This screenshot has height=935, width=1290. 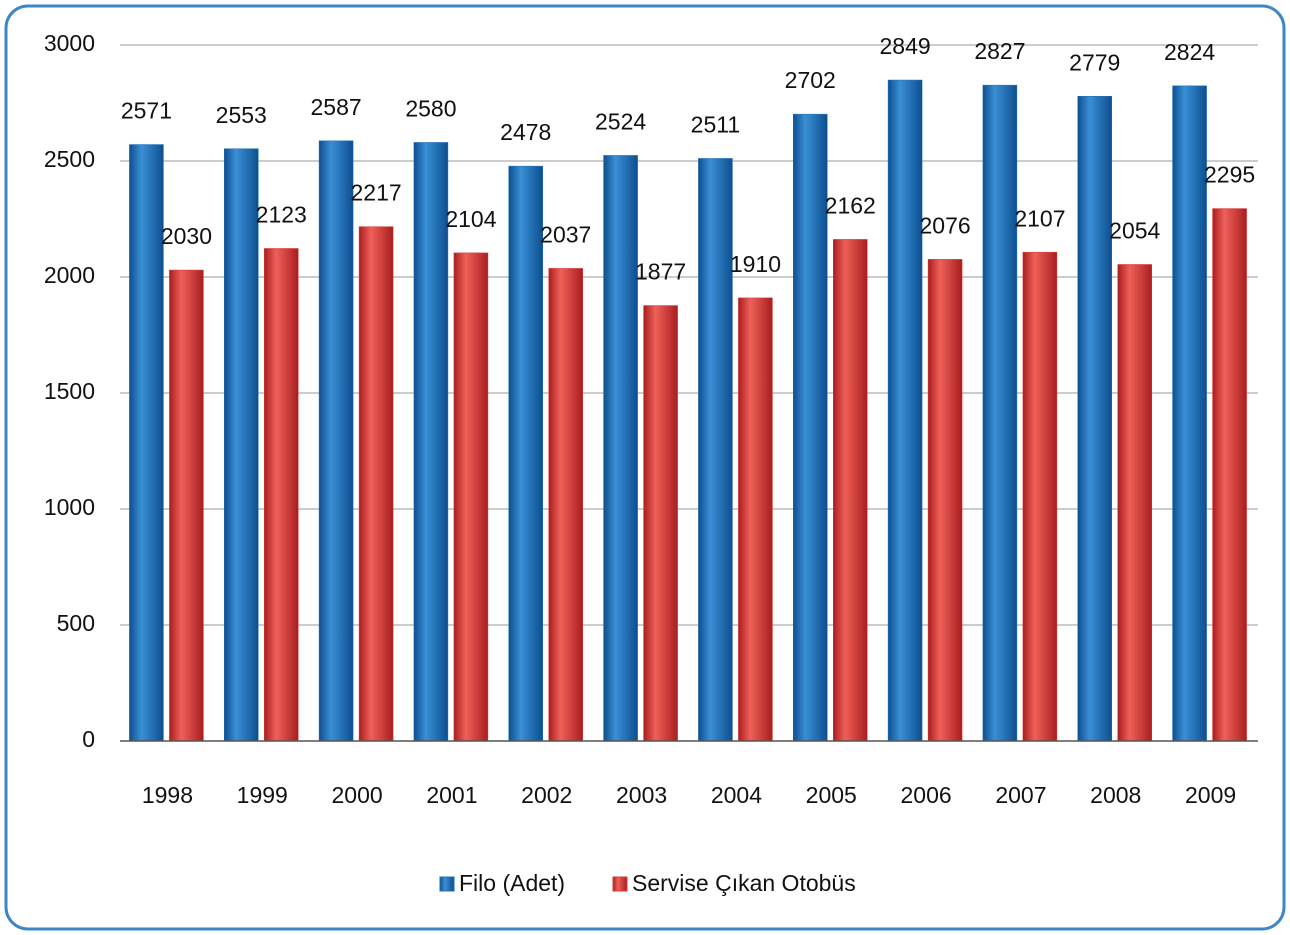 What do you see at coordinates (281, 215) in the screenshot?
I see `data-label: 2123` at bounding box center [281, 215].